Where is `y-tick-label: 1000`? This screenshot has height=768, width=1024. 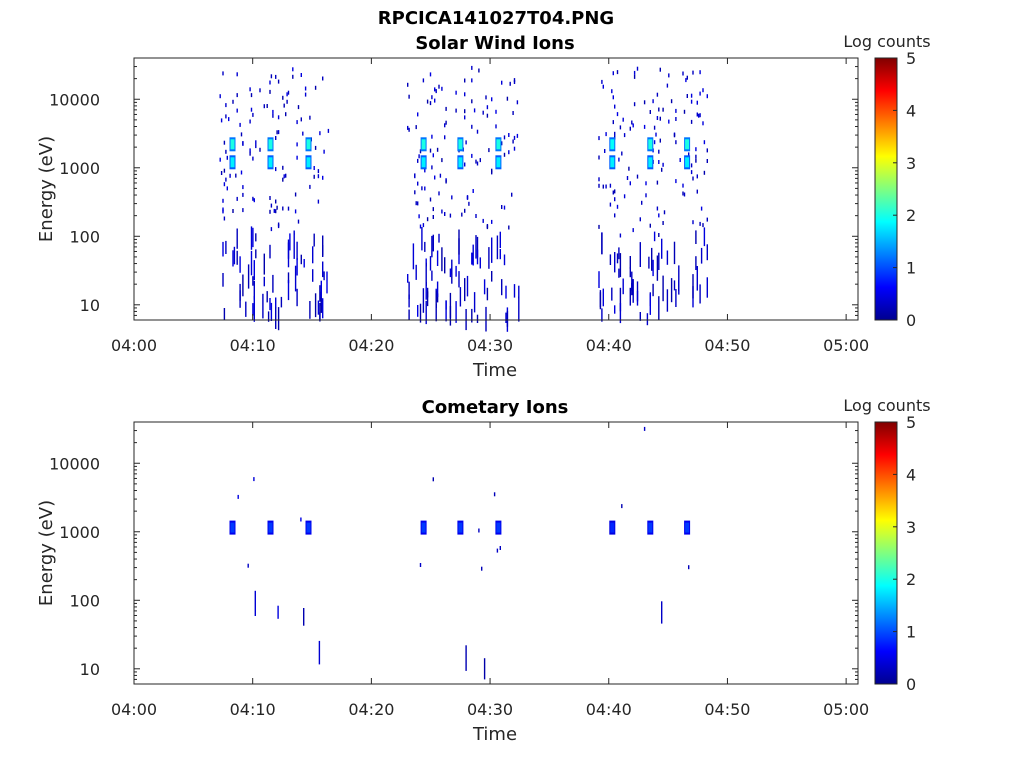
y-tick-label: 1000 is located at coordinates (79, 168).